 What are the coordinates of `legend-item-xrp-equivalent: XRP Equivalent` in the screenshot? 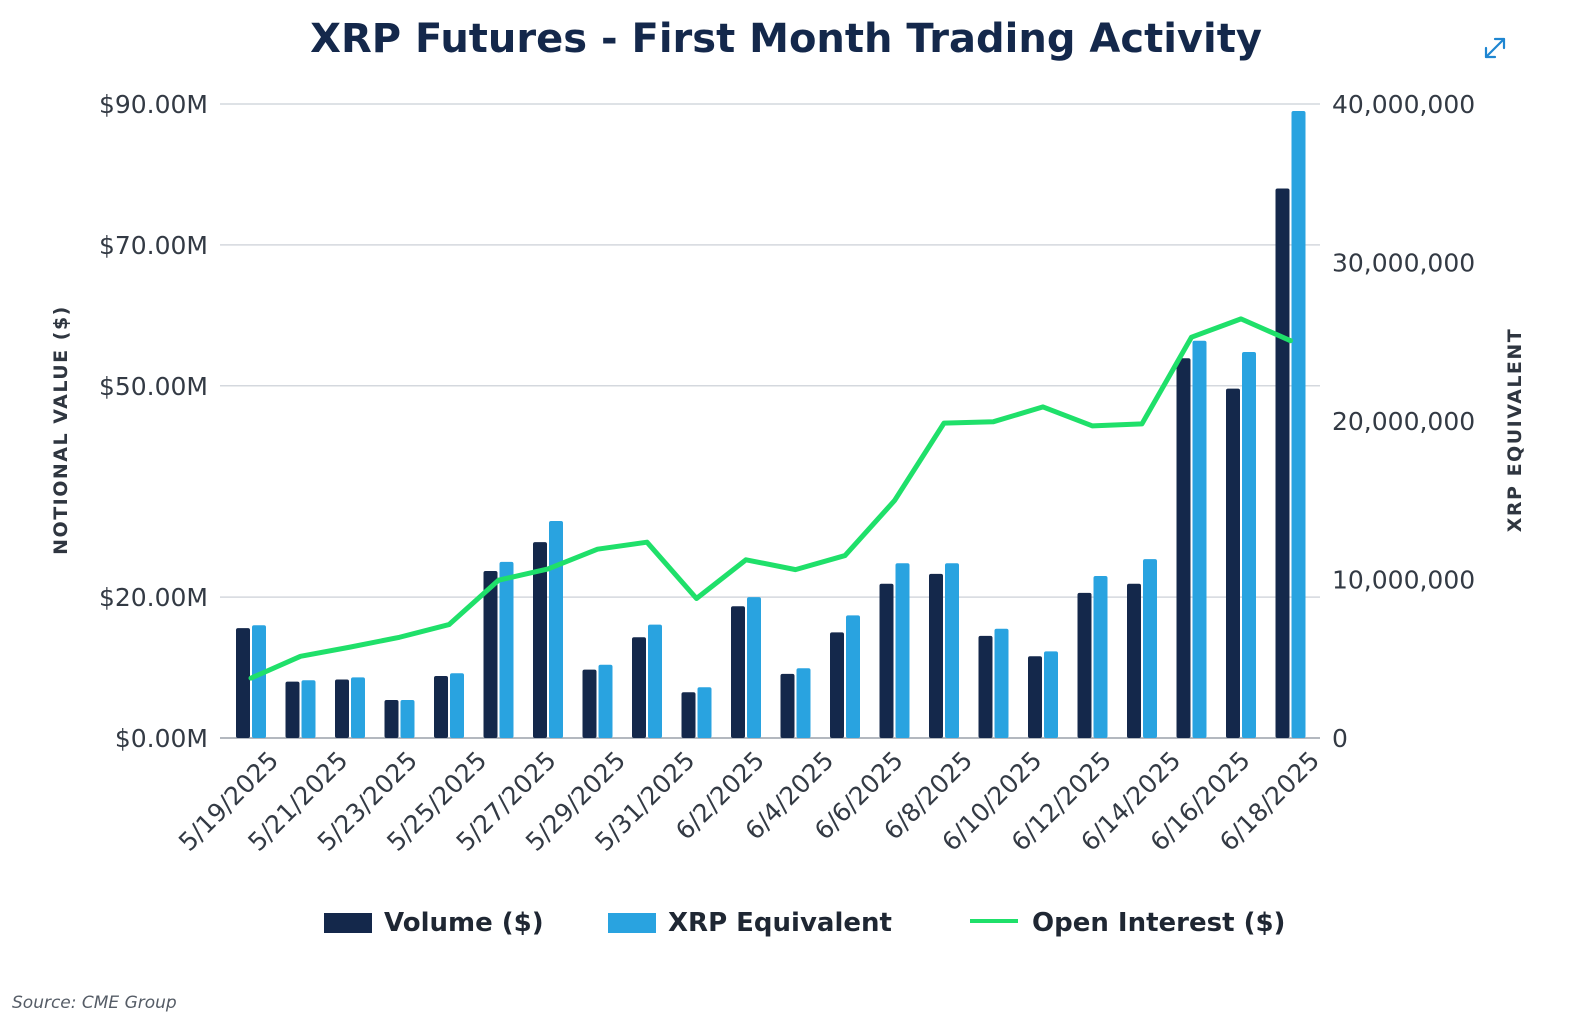 It's located at (750, 923).